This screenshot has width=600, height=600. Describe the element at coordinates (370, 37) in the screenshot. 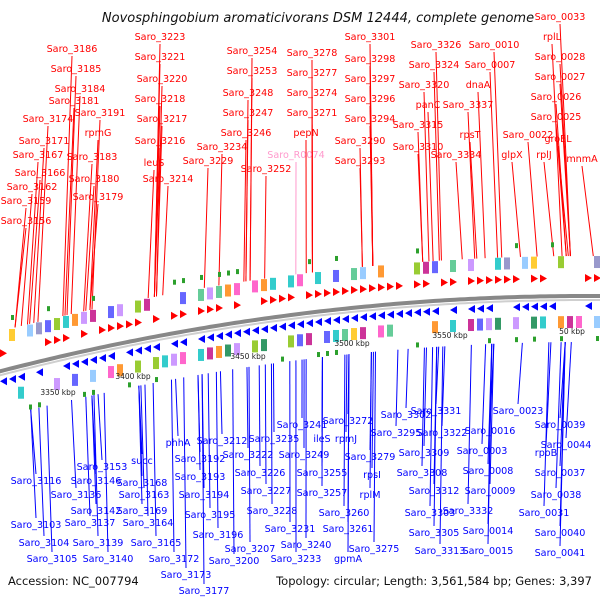

I see `forward-label-saro-3301: Saro_3301` at that location.